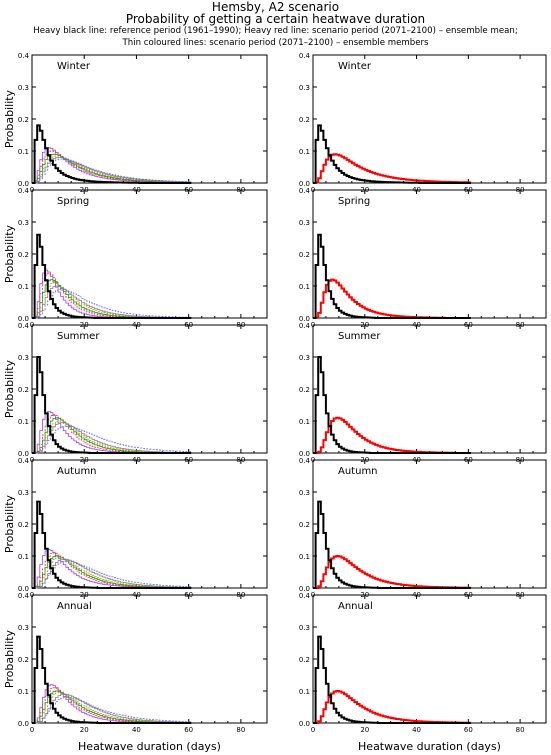 This screenshot has height=755, width=551. What do you see at coordinates (429, 746) in the screenshot?
I see `x-axis-label: Heatwave duration (days)` at bounding box center [429, 746].